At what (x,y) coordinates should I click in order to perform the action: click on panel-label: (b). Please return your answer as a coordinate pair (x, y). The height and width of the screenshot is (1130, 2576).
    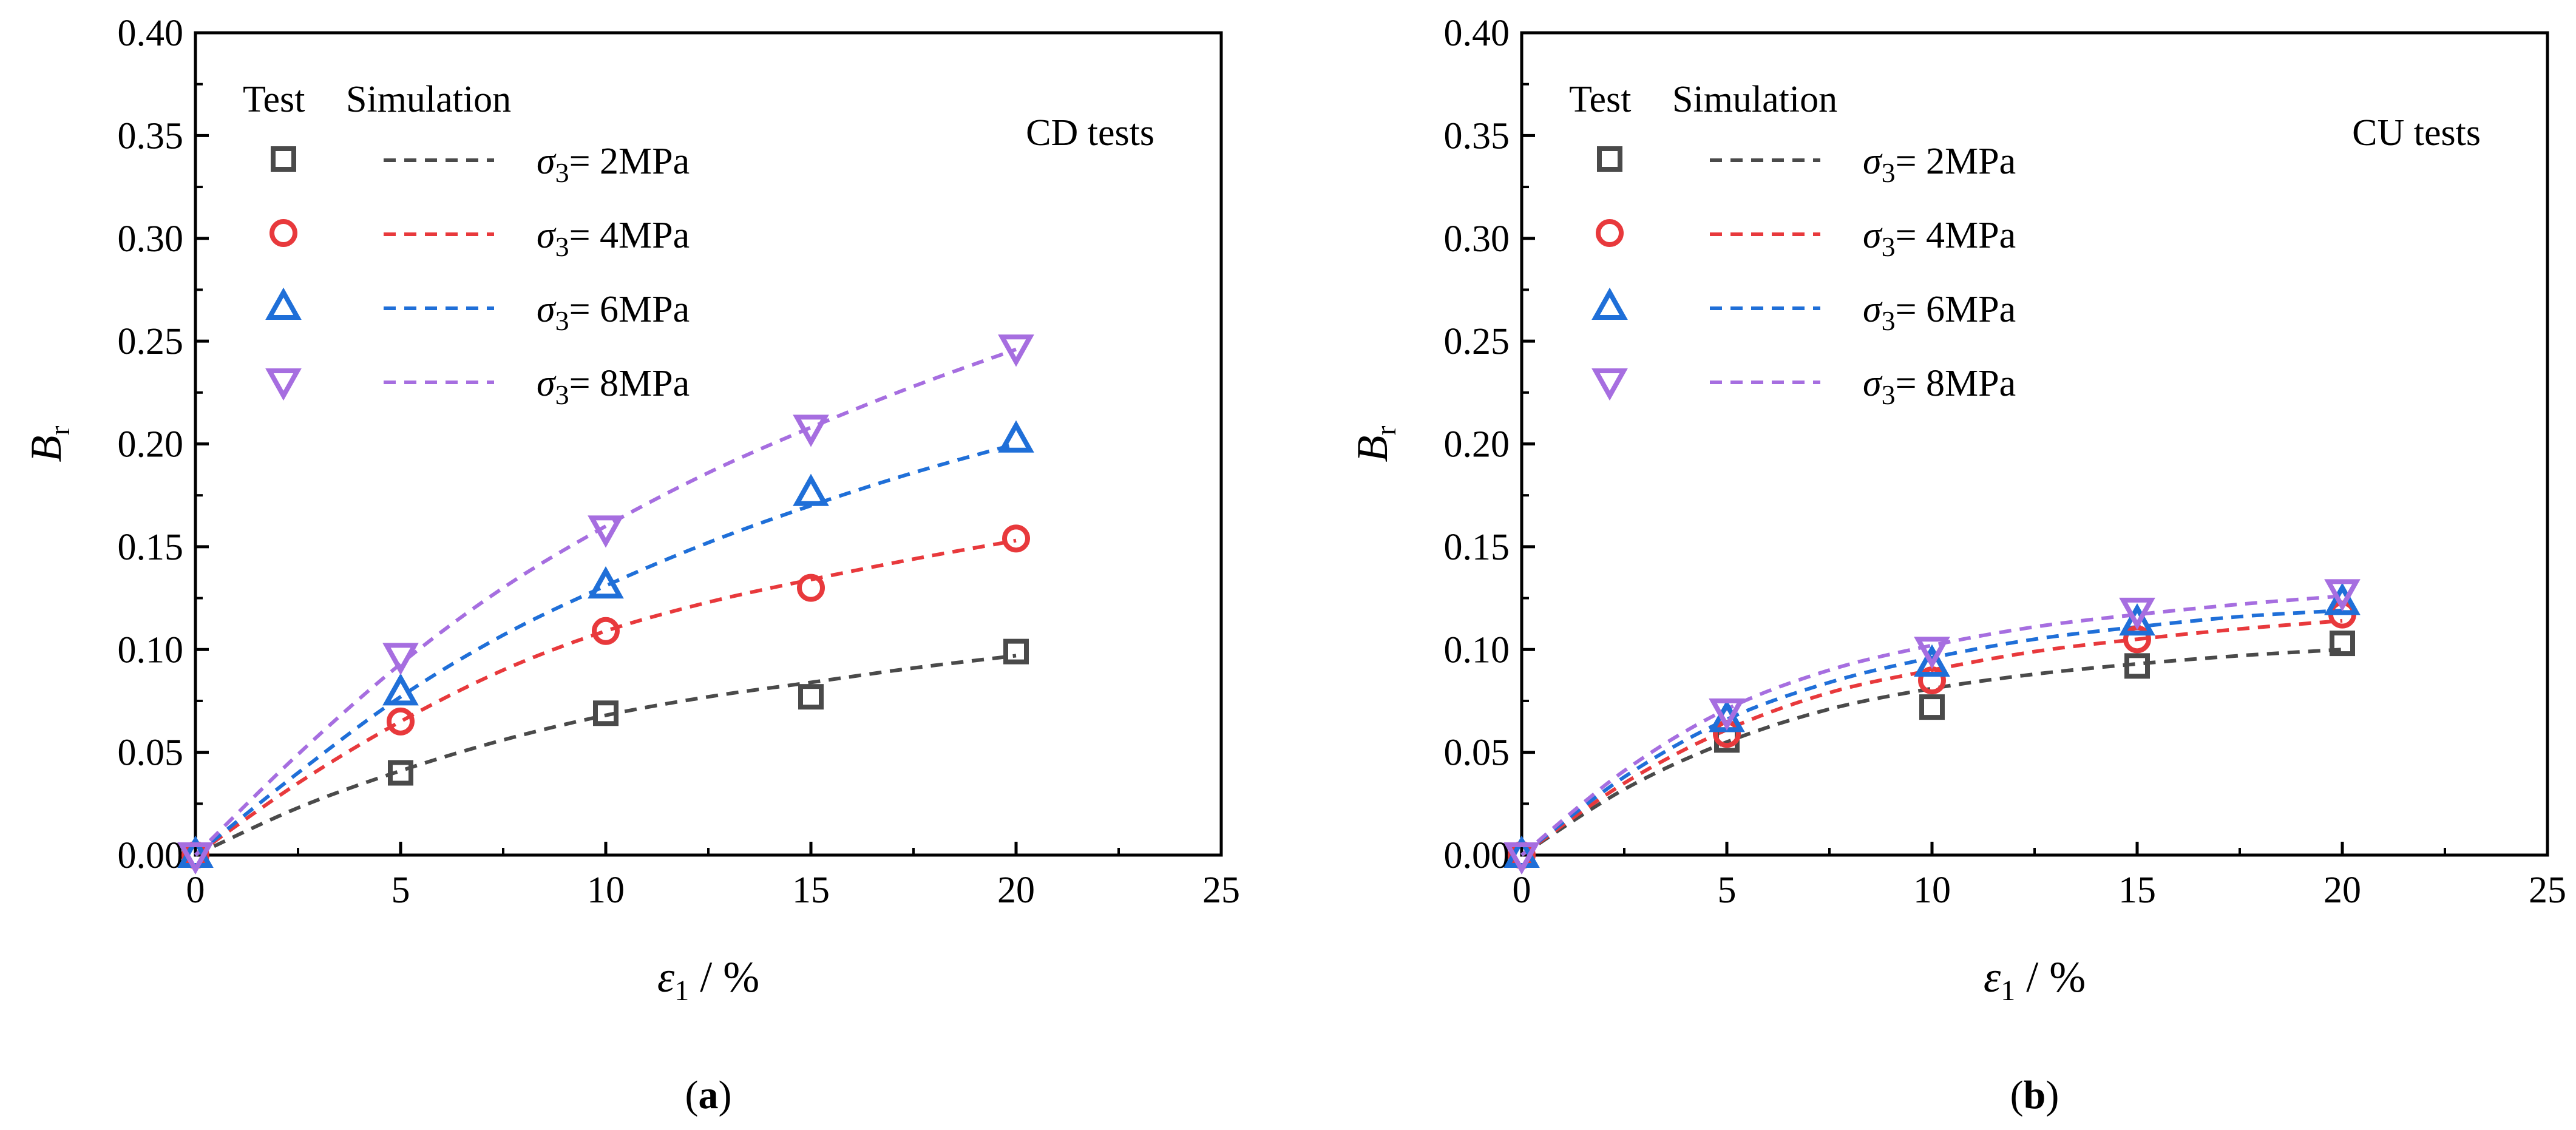
    Looking at the image, I should click on (2034, 1095).